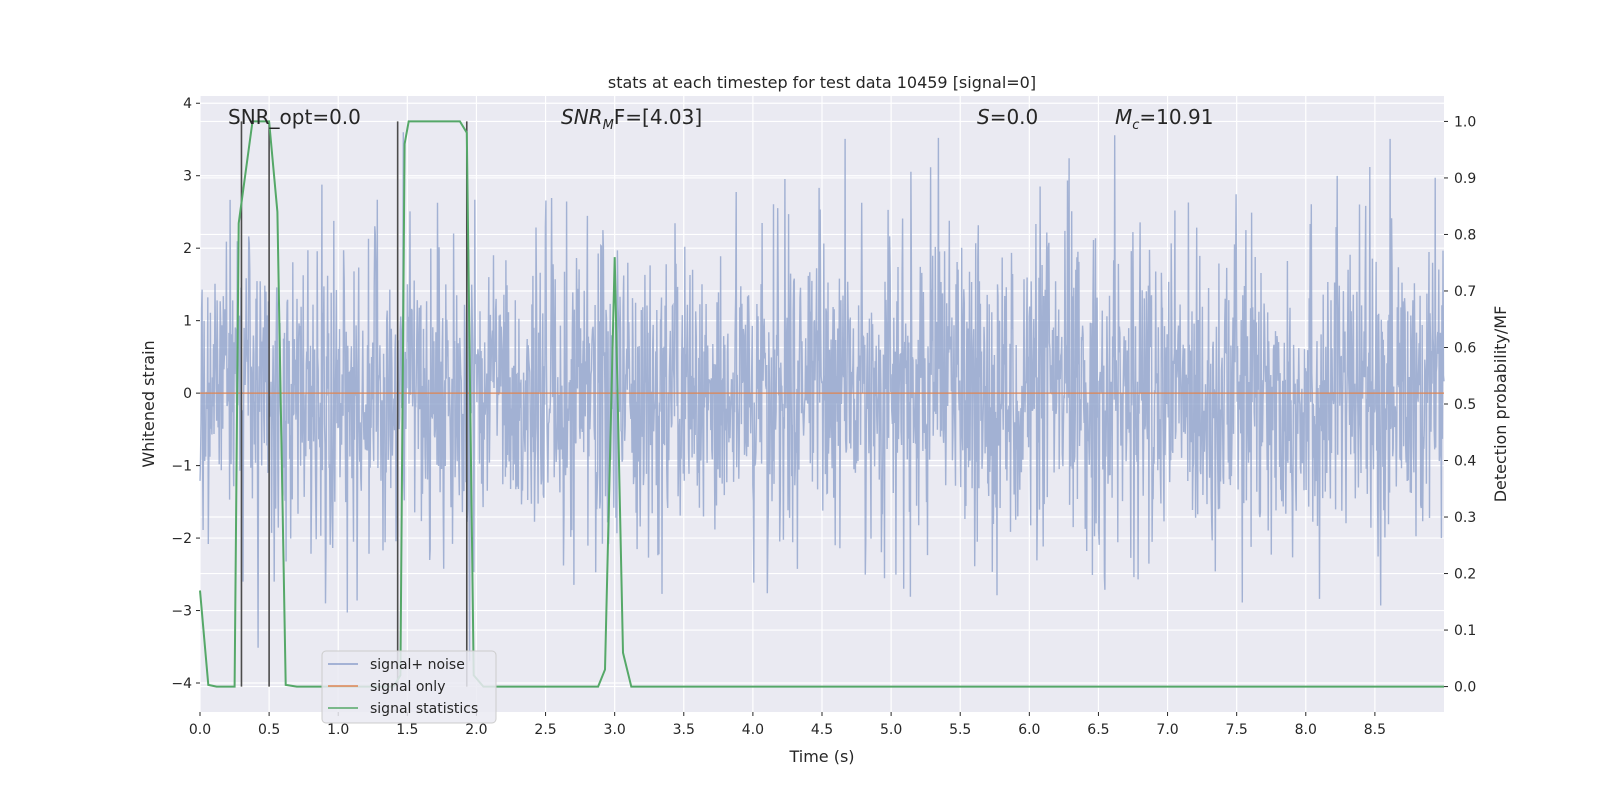 The image size is (1600, 800). Describe the element at coordinates (269, 730) in the screenshot. I see `x-tick-label: 0.5` at that location.